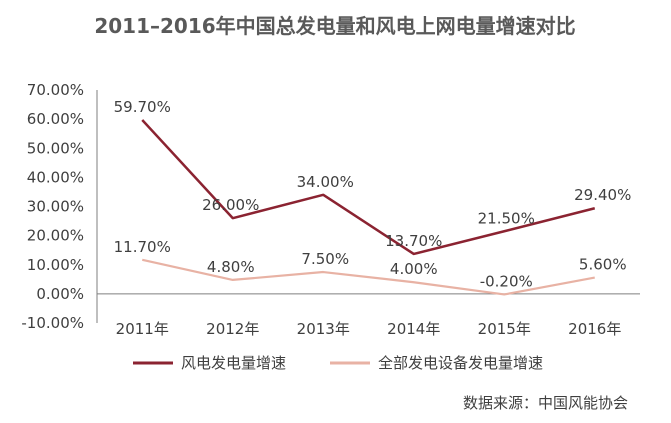 Image resolution: width=671 pixels, height=423 pixels. I want to click on legend: 风电发电量增速 全部发电设备发电量增速, so click(338, 363).